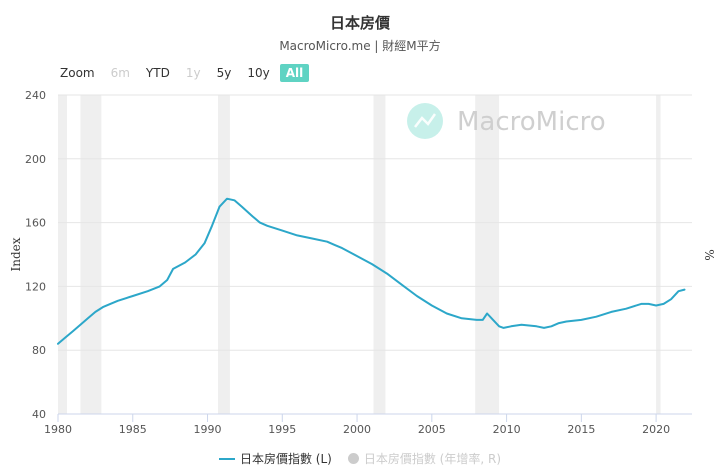 The image size is (720, 470). I want to click on x-tick-label-1995: 1995, so click(282, 429).